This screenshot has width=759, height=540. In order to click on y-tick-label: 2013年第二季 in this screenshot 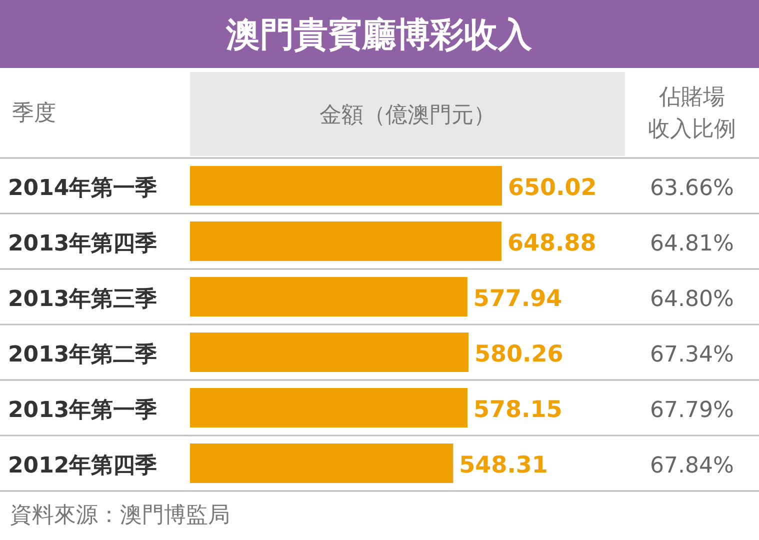, I will do `click(83, 355)`.